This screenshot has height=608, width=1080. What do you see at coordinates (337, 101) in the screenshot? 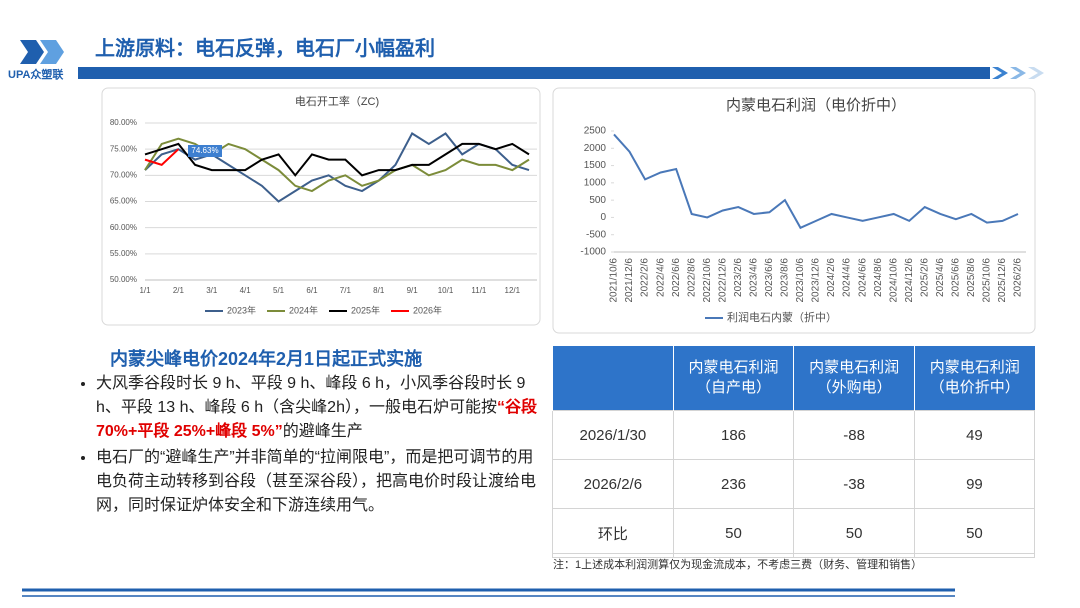
I see `chart-title: 电石开工率（ZC)` at bounding box center [337, 101].